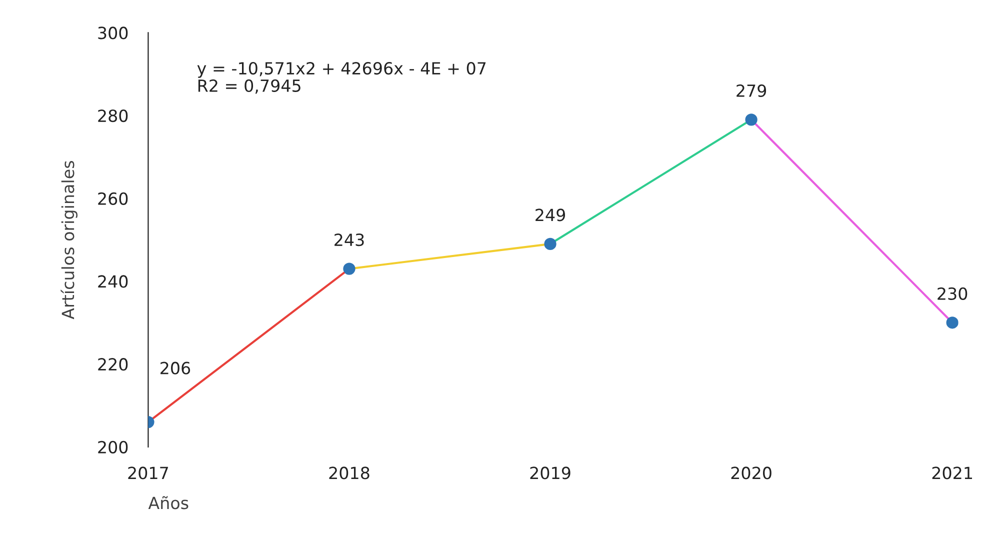 The height and width of the screenshot is (545, 988). I want to click on data-label: 243, so click(349, 240).